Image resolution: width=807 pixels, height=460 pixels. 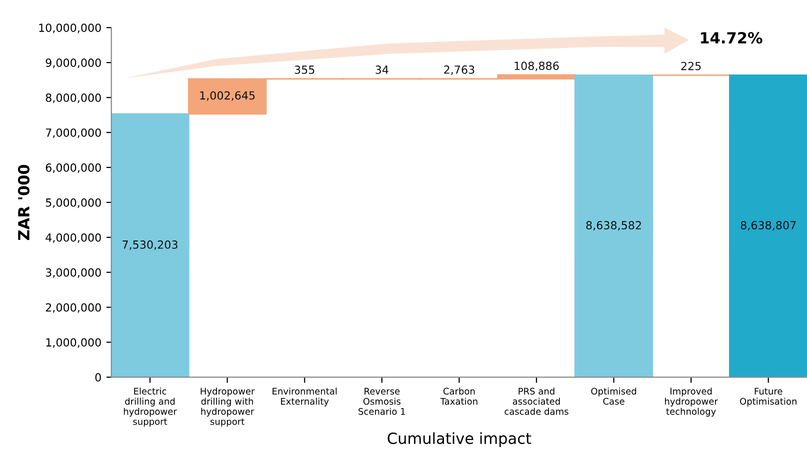 I want to click on x-tick-label: Carbon Taxation, so click(x=459, y=396).